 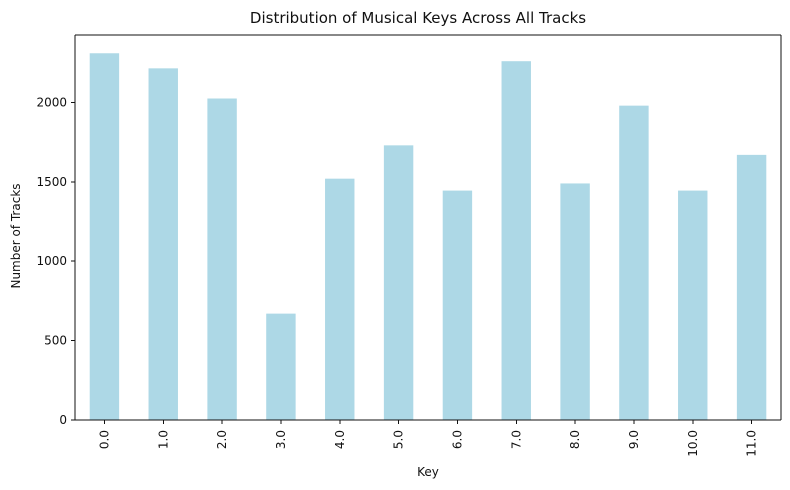 What do you see at coordinates (399, 439) in the screenshot?
I see `x-tick-label-5-0: 5.0` at bounding box center [399, 439].